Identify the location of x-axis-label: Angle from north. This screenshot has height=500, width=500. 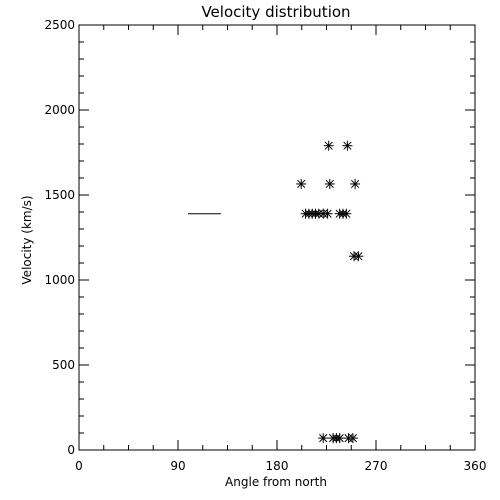
(276, 482).